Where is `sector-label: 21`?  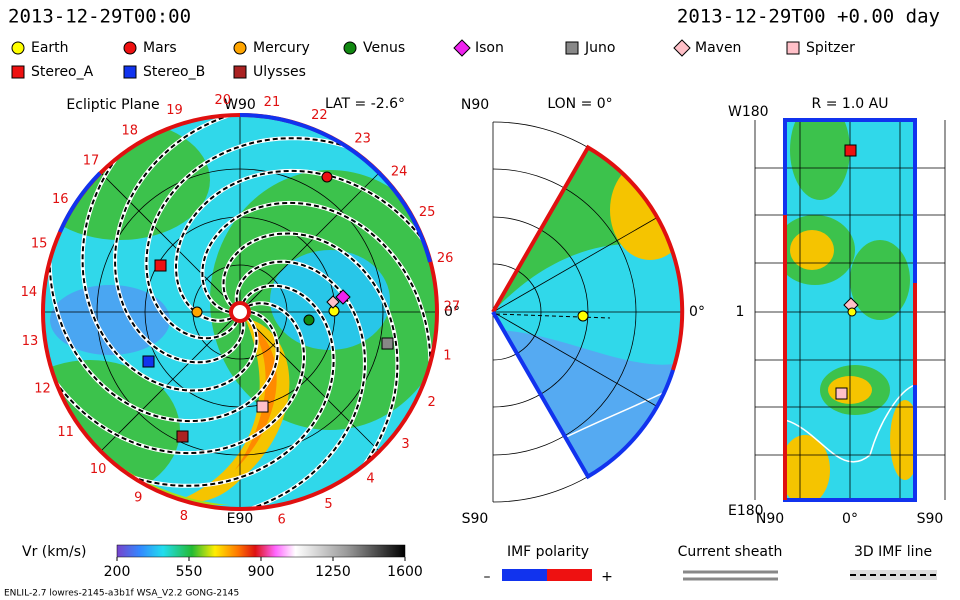
sector-label: 21 is located at coordinates (272, 102).